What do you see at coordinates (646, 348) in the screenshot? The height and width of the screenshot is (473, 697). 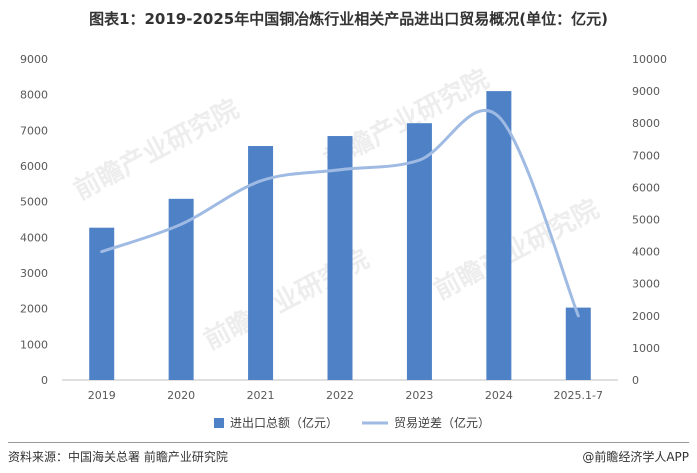 I see `right-tick-1000: 1000` at bounding box center [646, 348].